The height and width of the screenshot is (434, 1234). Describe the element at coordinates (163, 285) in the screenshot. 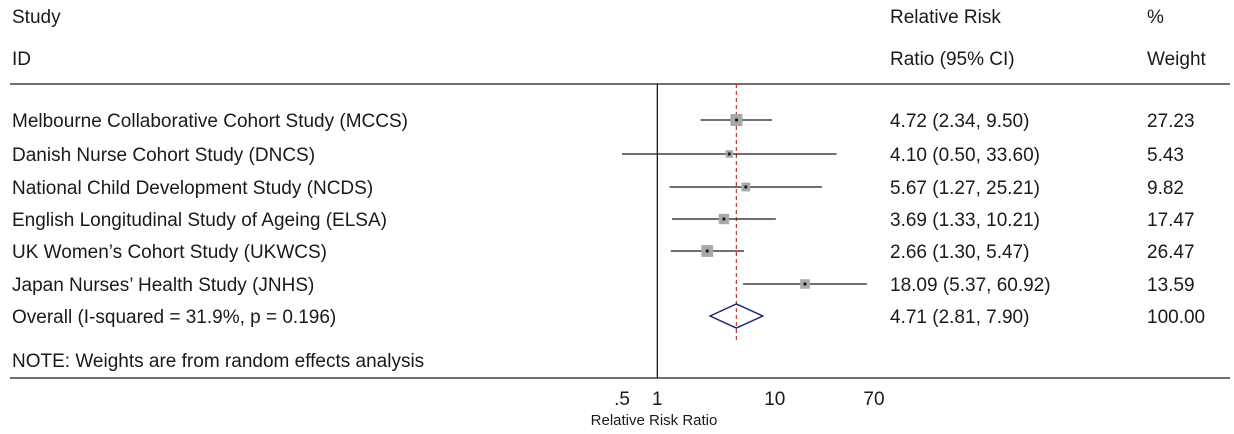

I see `study-label: Japan Nurses’ Health Study (JNHS)` at that location.